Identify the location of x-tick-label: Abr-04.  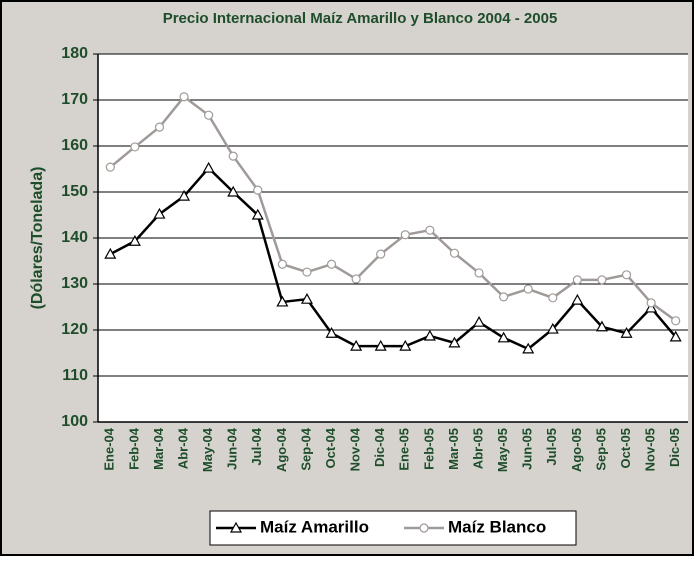
(182, 448).